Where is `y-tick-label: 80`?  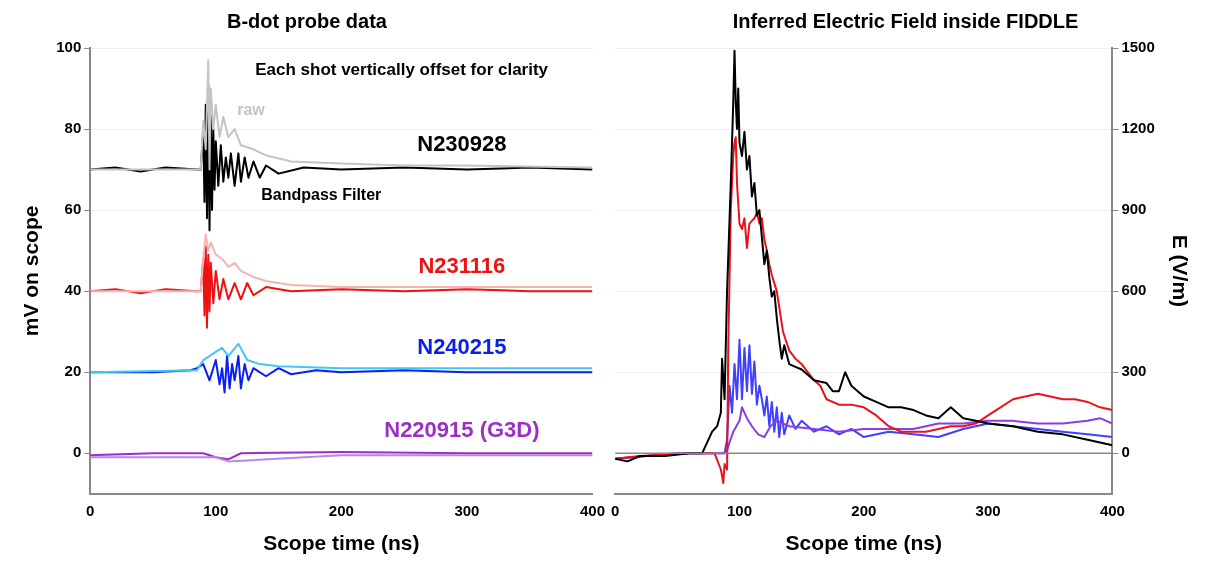
y-tick-label: 80 is located at coordinates (73, 128).